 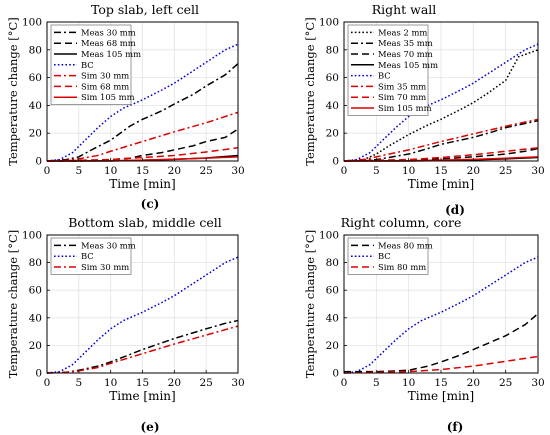 What do you see at coordinates (455, 210) in the screenshot?
I see `chart-subcaption: (d)` at bounding box center [455, 210].